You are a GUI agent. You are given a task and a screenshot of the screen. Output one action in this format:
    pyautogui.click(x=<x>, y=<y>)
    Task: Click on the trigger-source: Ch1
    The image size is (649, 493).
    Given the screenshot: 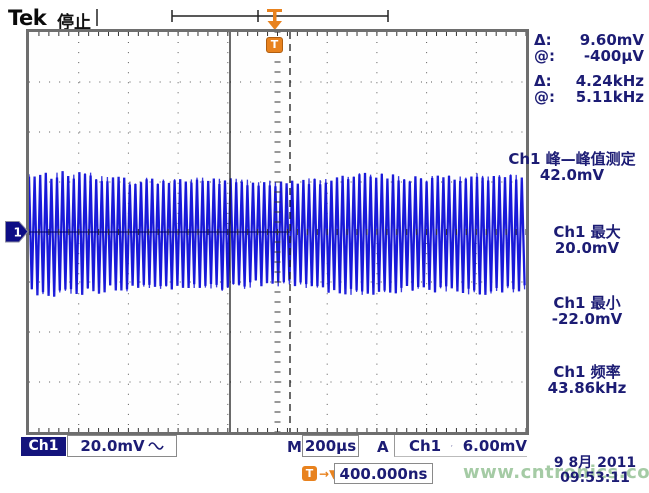 What is the action you would take?
    pyautogui.click(x=425, y=445)
    